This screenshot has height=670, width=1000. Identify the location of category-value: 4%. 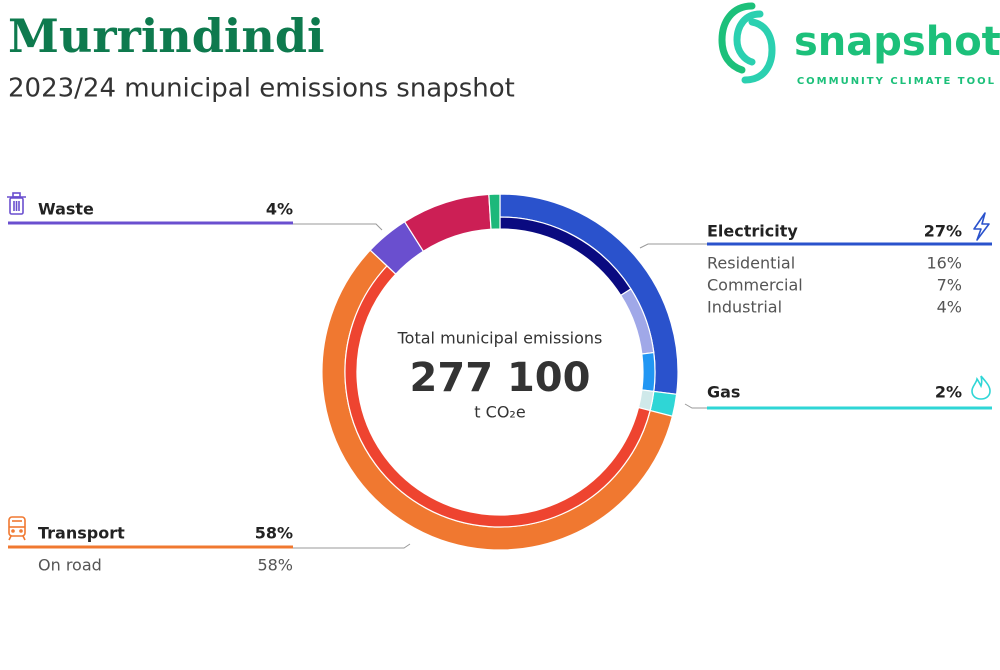
(279, 209).